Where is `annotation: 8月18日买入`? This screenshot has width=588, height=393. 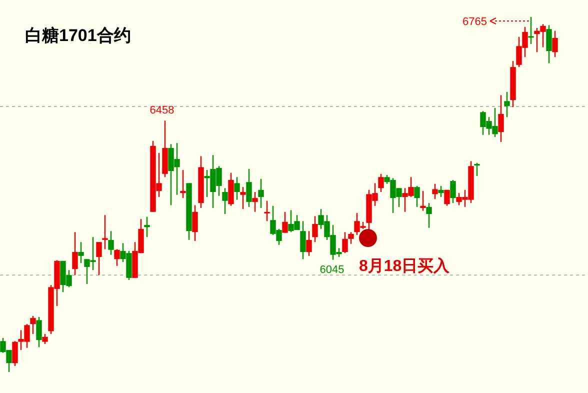 annotation: 8月18日买入 is located at coordinates (405, 266).